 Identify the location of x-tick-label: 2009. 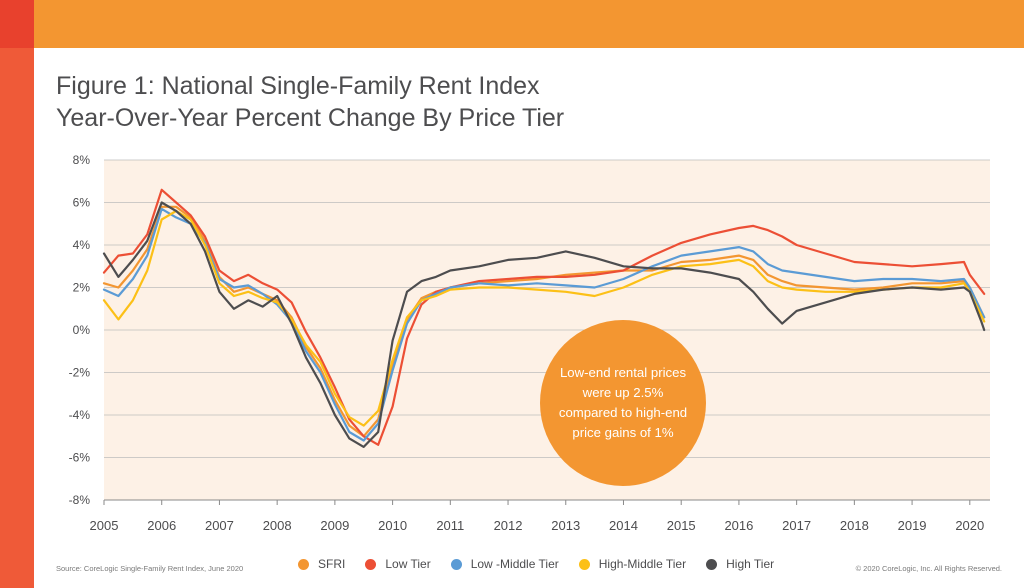
(334, 525).